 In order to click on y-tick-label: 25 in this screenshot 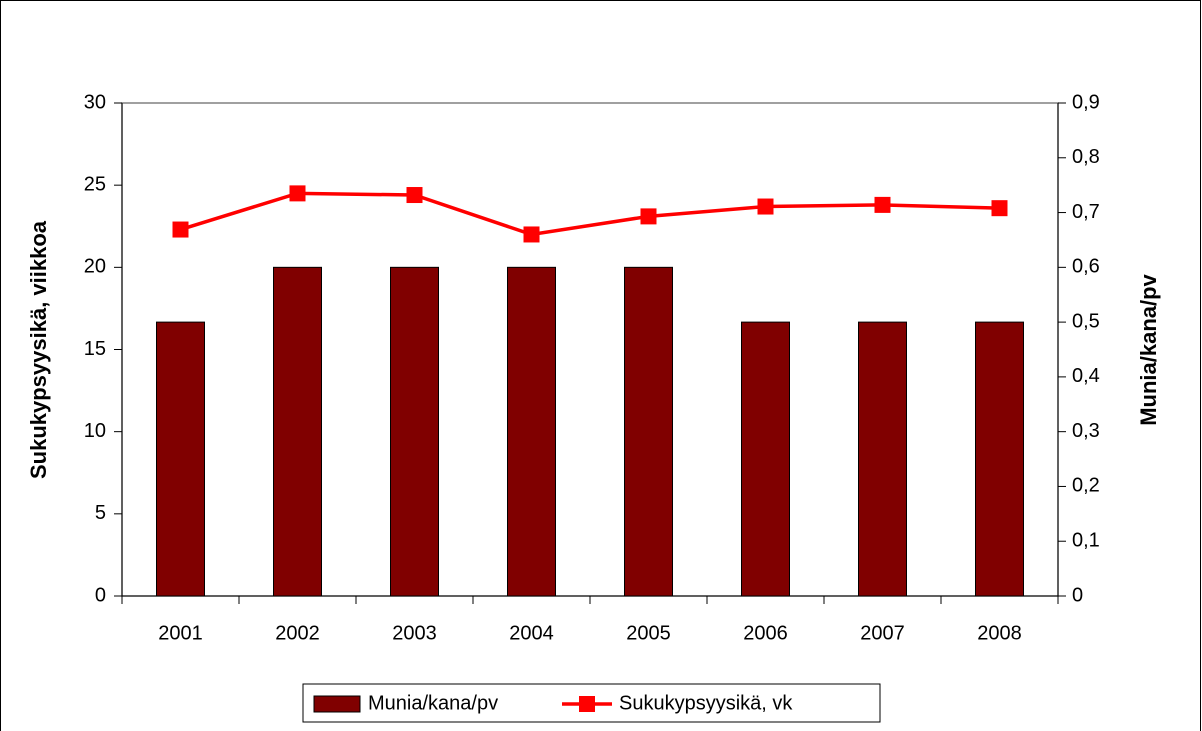, I will do `click(95, 184)`.